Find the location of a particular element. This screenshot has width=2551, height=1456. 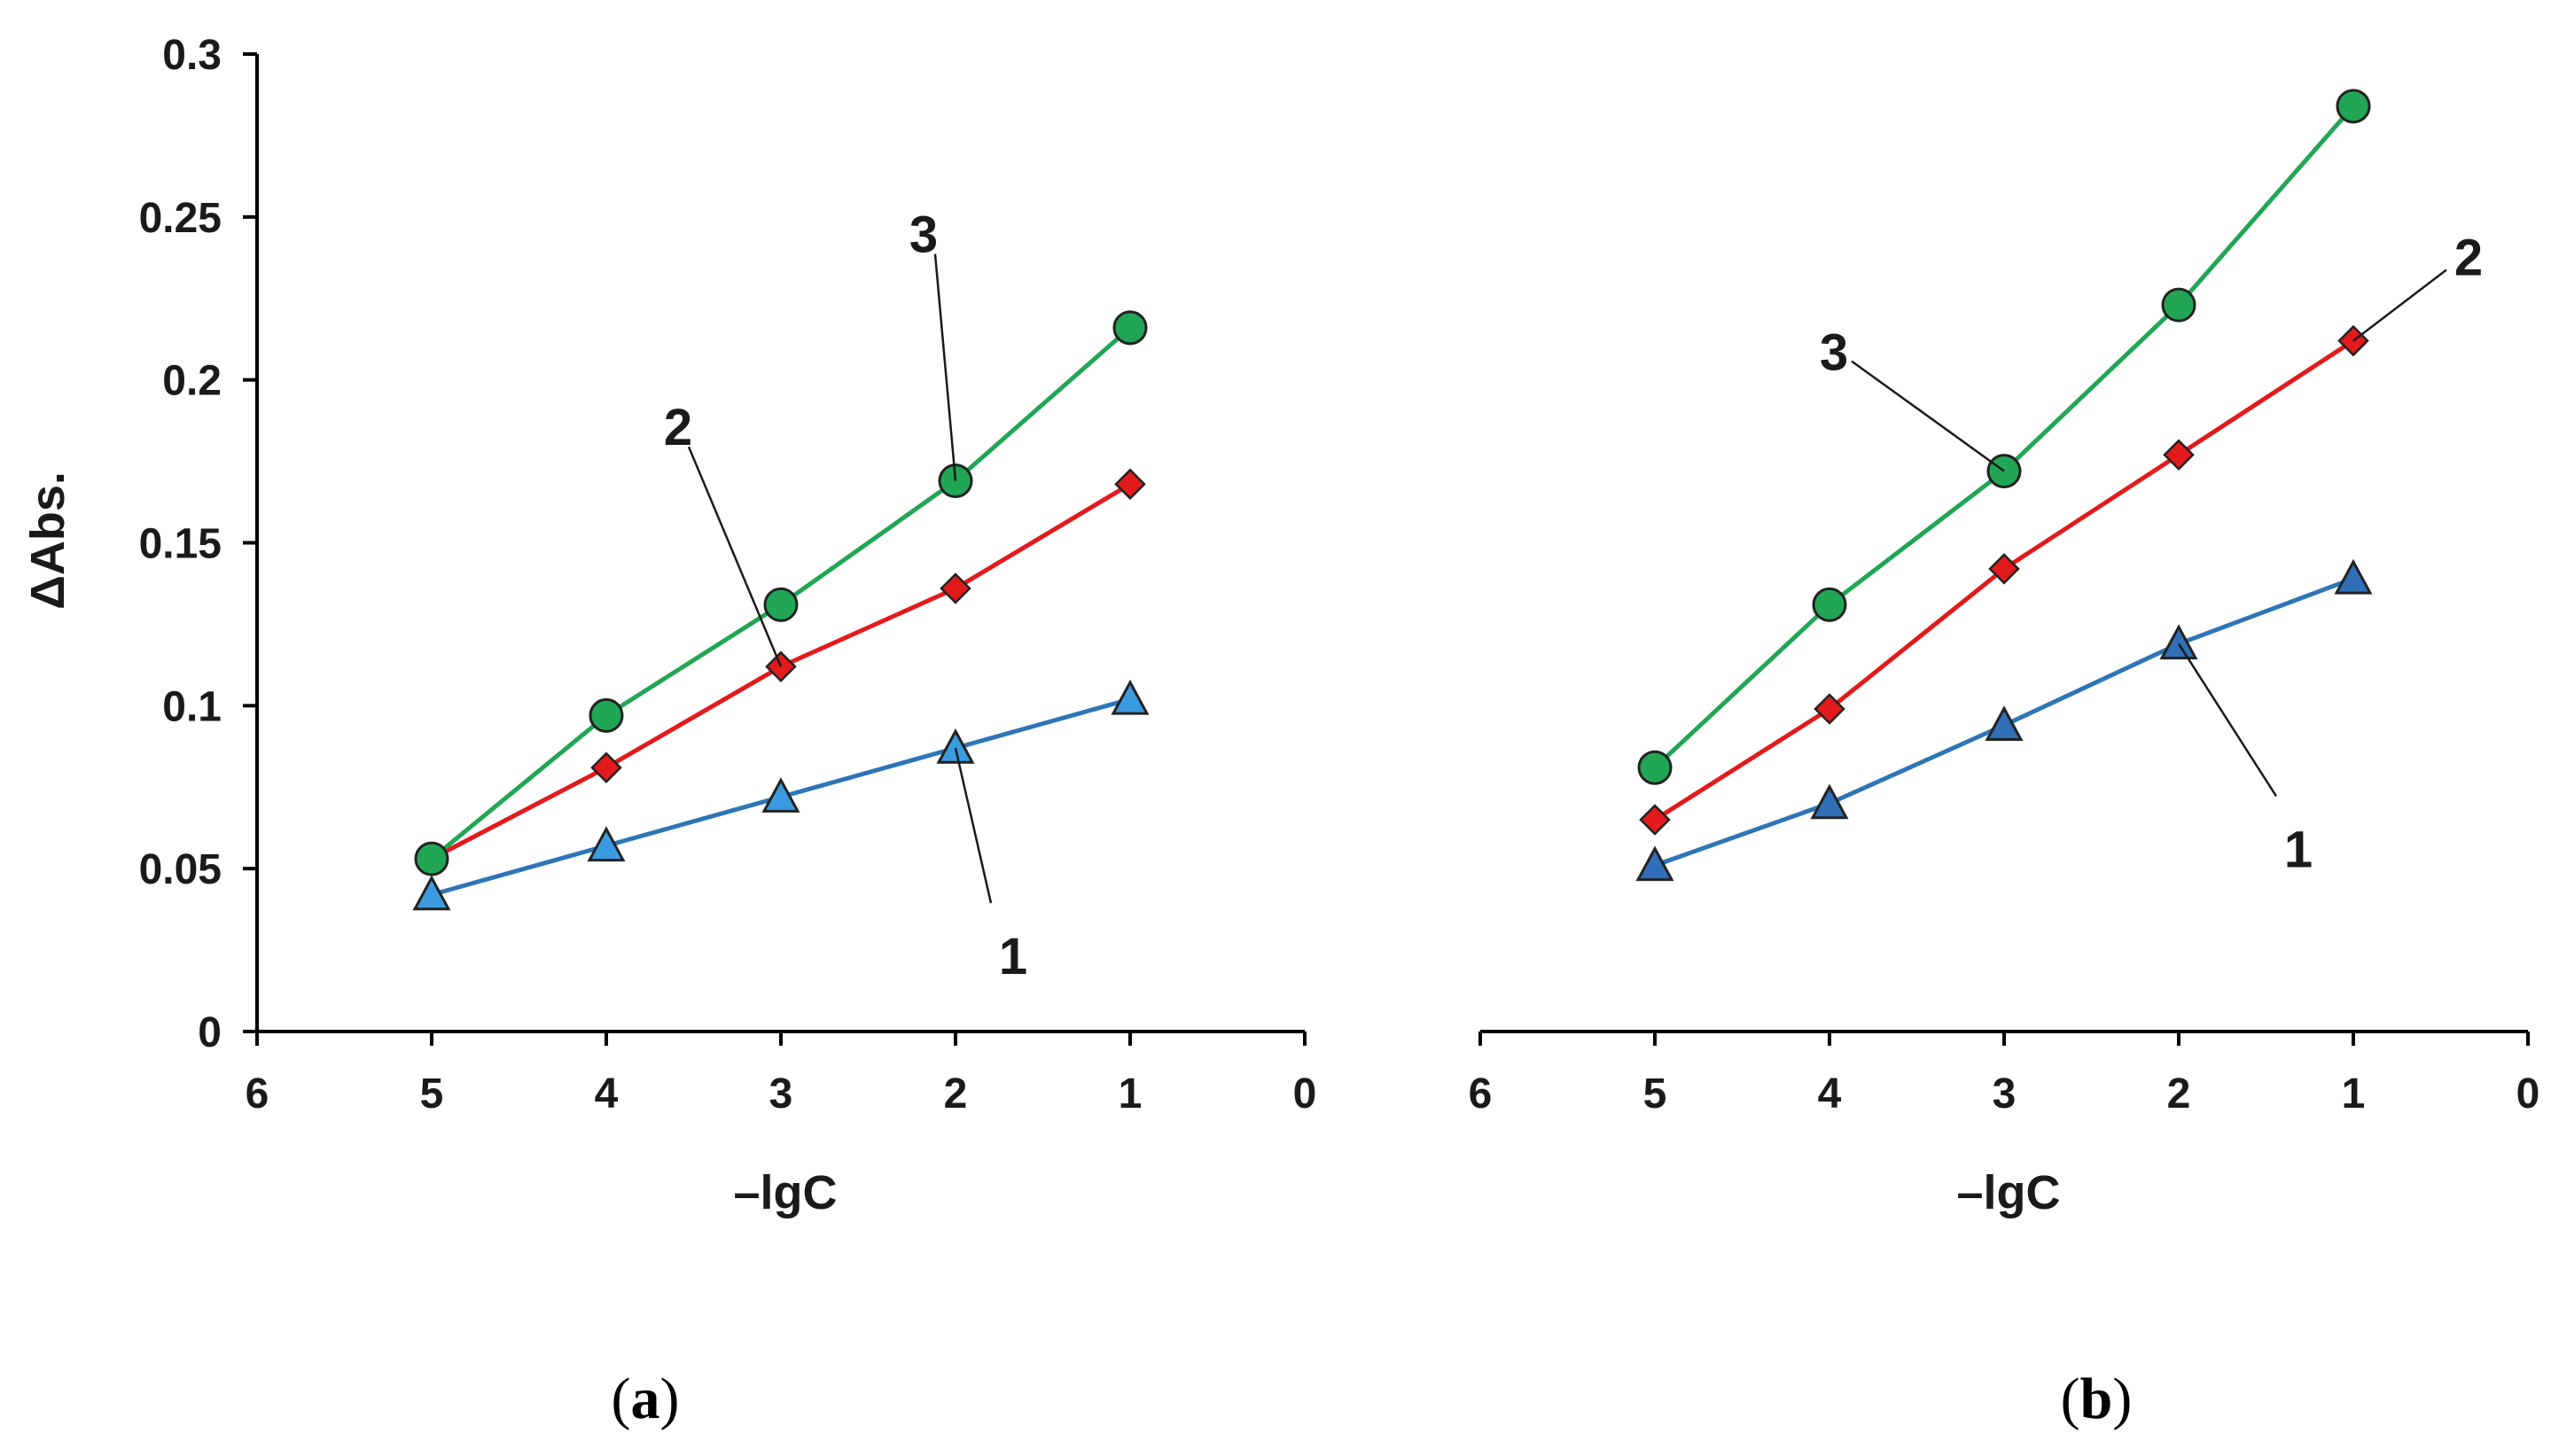

y-tick-label: 0 is located at coordinates (210, 1032).